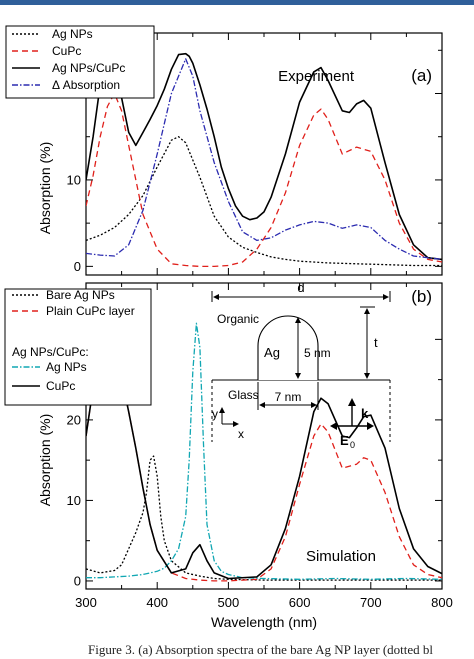 The image size is (474, 659). I want to click on x-tick-label: 700, so click(371, 602).